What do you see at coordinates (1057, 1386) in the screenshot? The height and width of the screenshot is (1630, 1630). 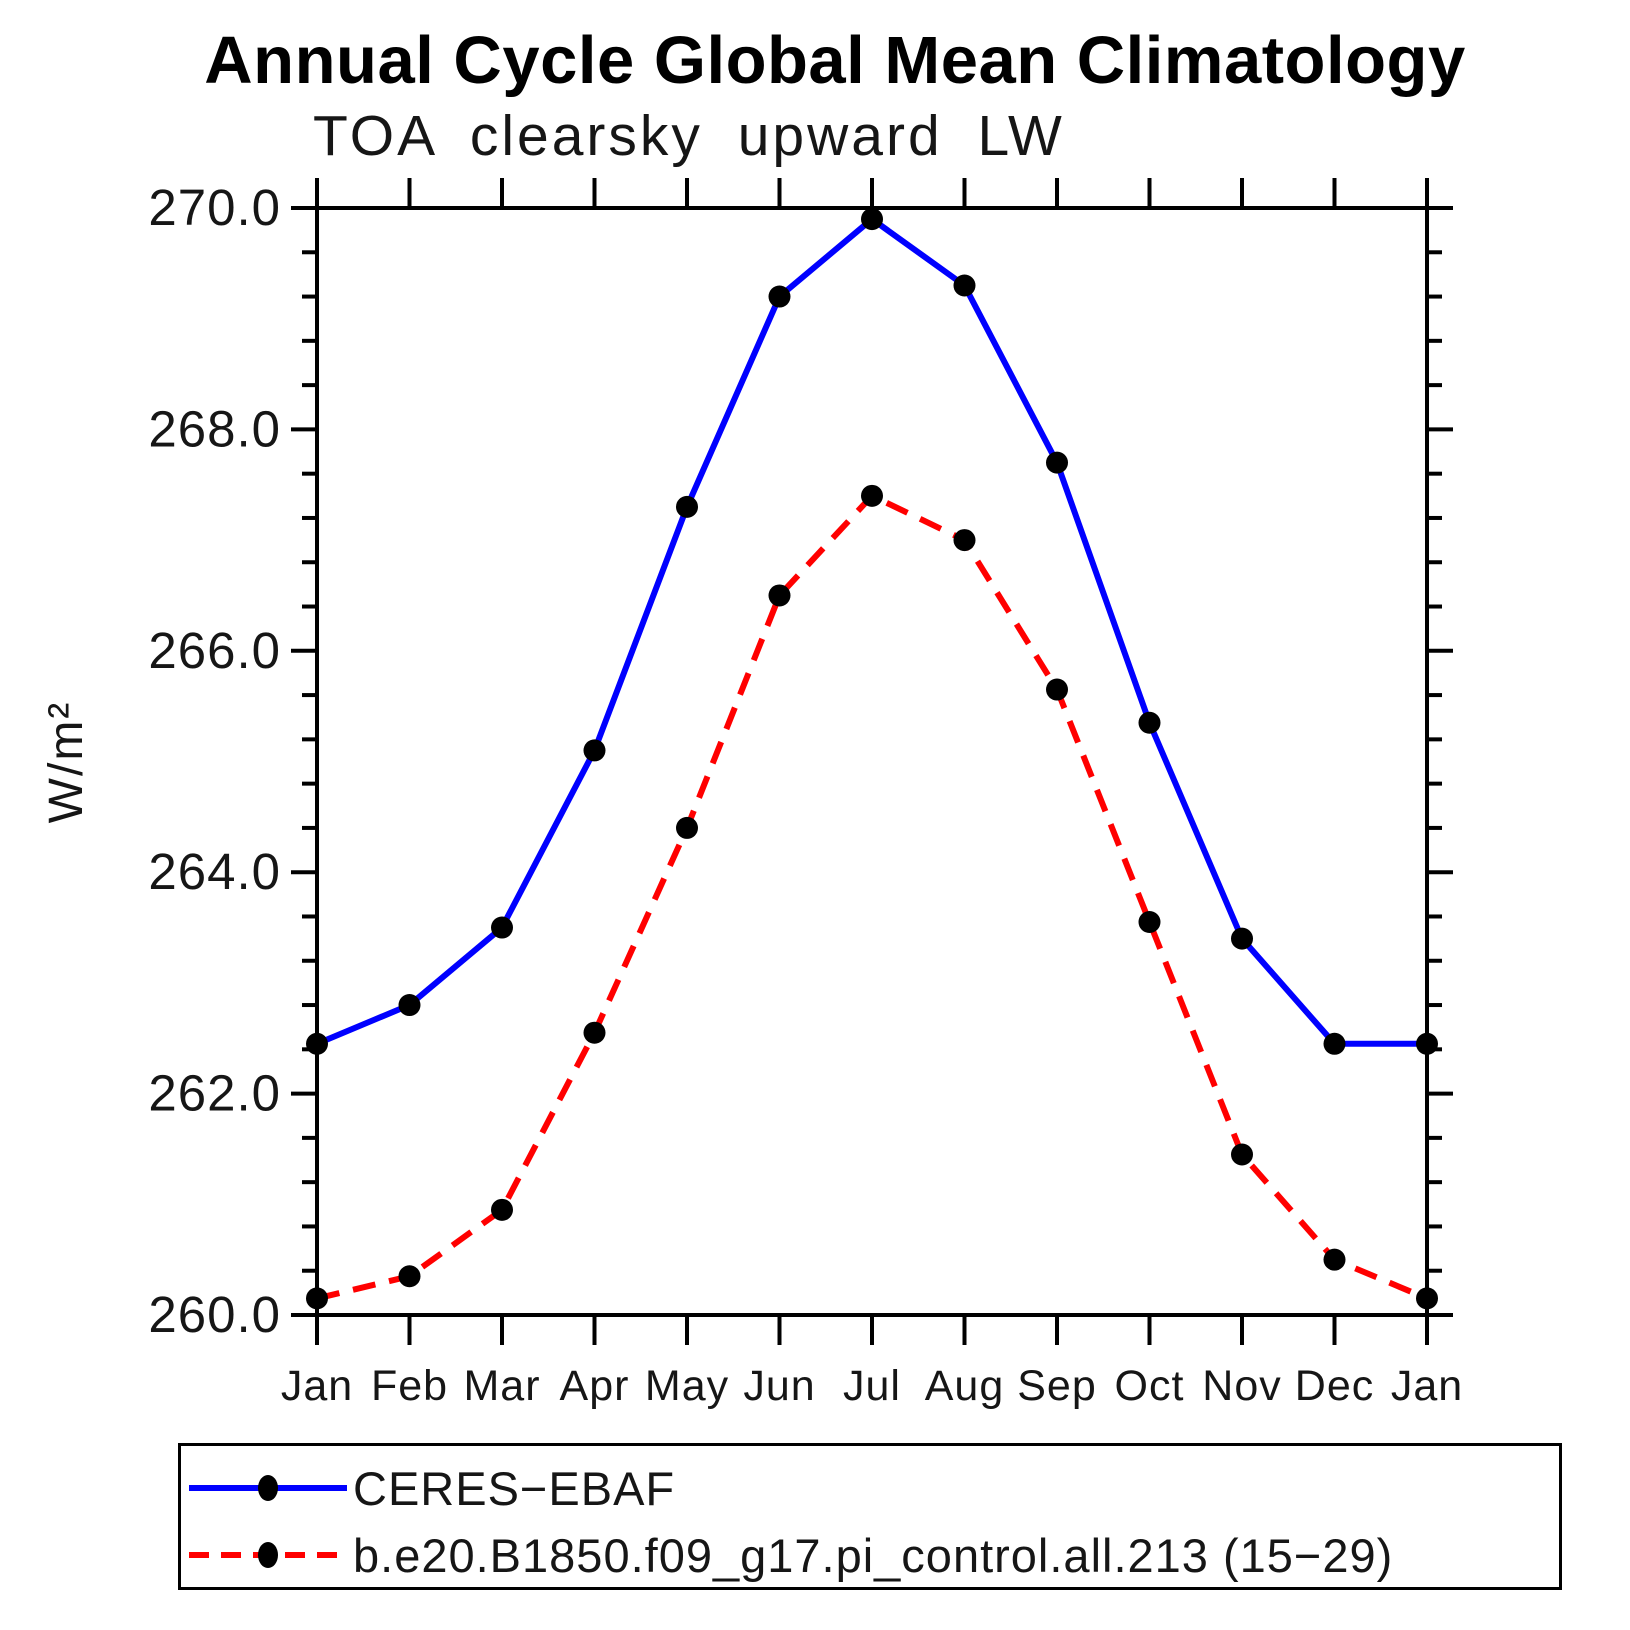 I see `x-tick-label: Sep` at bounding box center [1057, 1386].